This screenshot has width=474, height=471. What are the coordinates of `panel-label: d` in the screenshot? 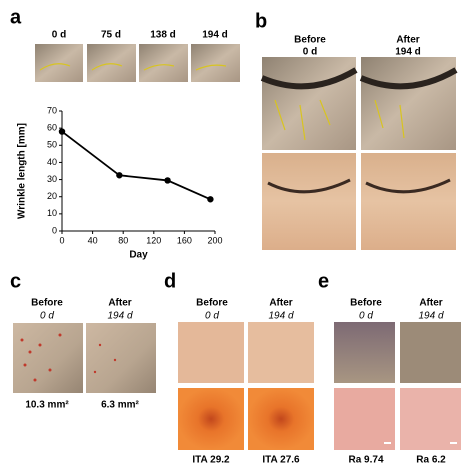 It's located at (170, 281).